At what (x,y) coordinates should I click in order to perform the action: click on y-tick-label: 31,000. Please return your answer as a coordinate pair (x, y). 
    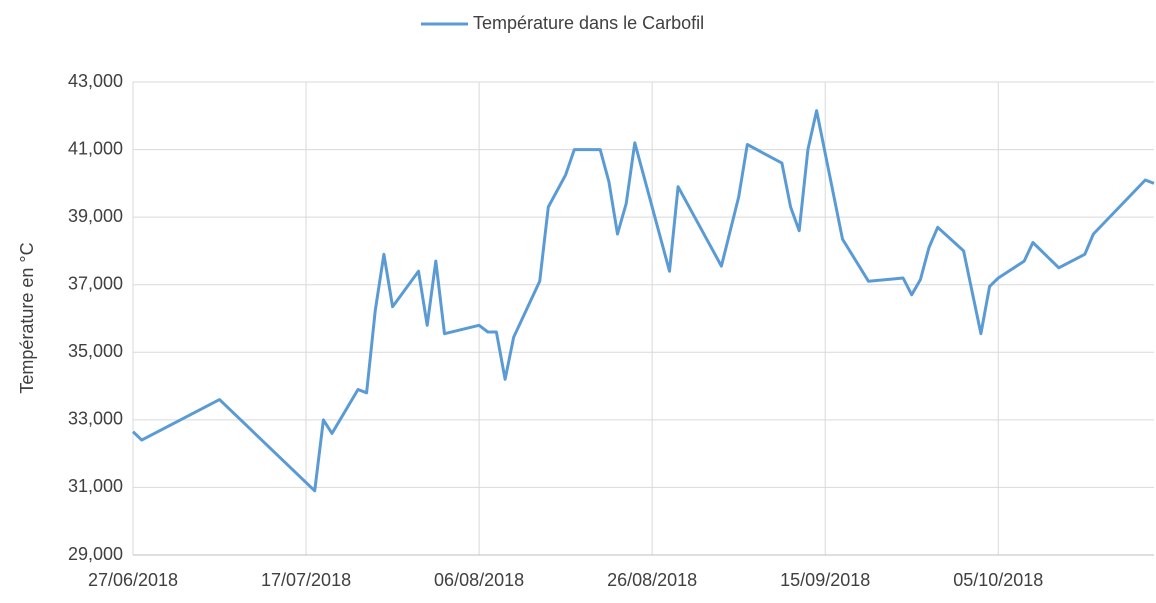
    Looking at the image, I should click on (95, 486).